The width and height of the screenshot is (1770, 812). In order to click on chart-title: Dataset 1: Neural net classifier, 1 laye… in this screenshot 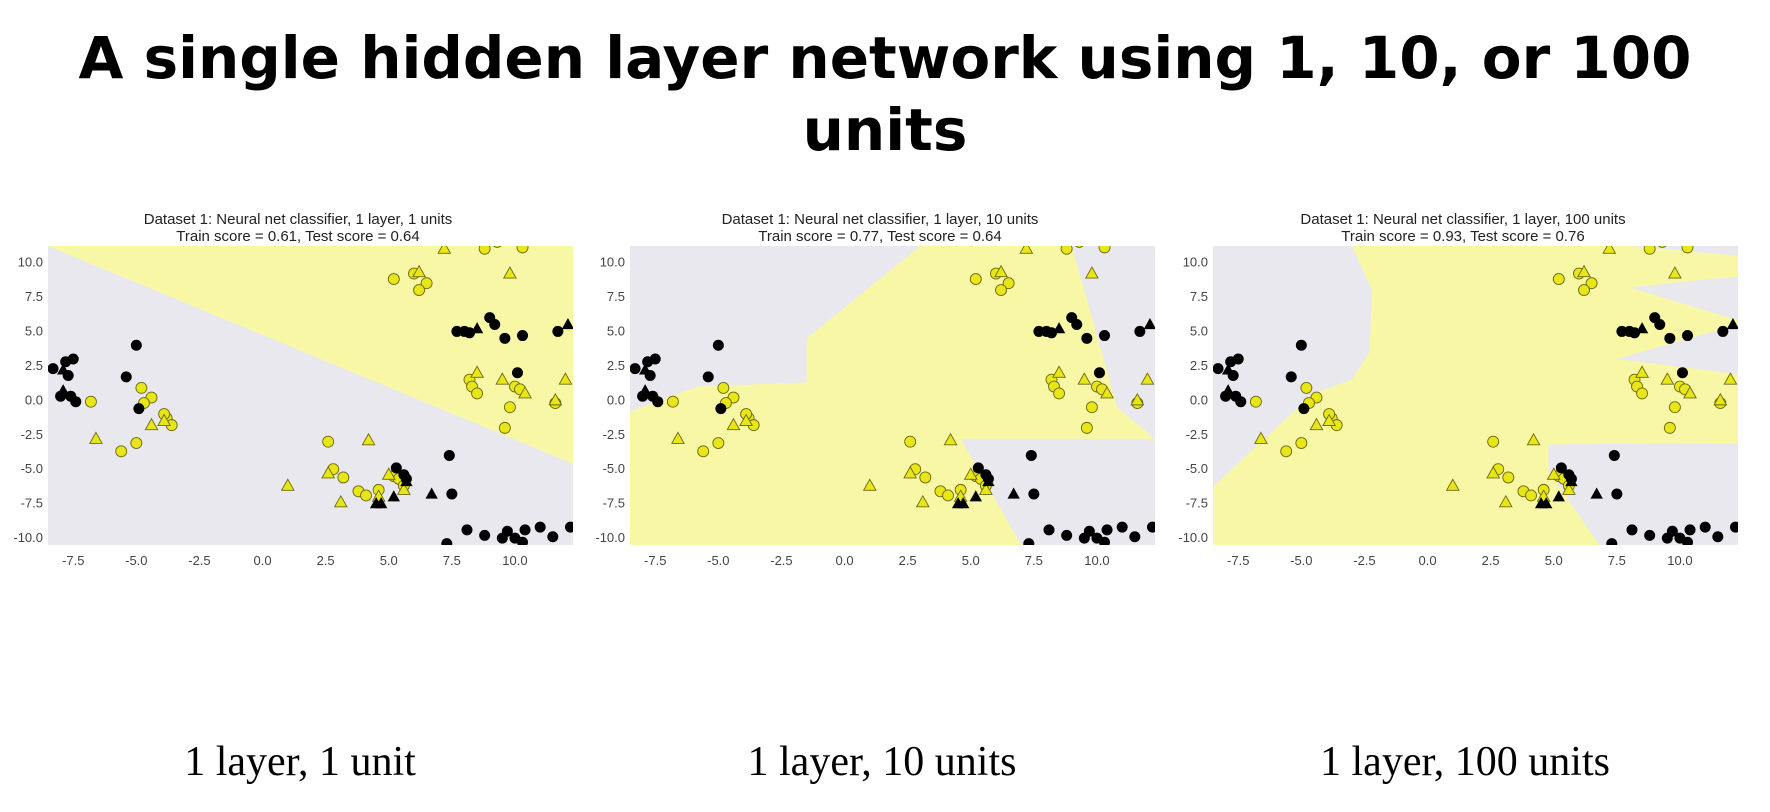, I will do `click(1462, 219)`.